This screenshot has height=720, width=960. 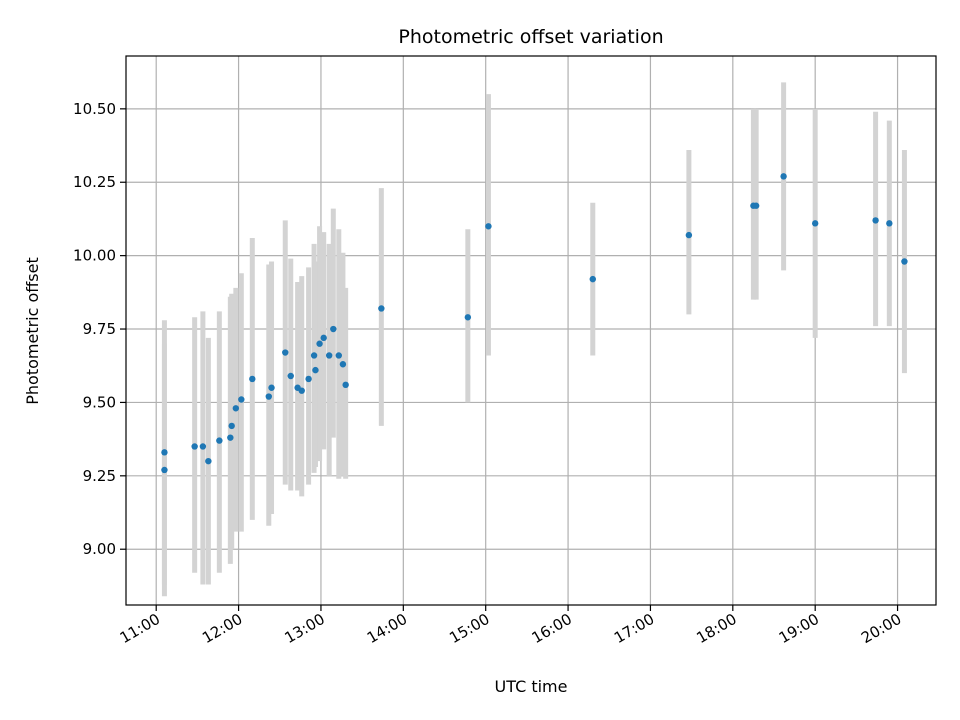 I want to click on chart-title: Photometric offset variation, so click(x=530, y=37).